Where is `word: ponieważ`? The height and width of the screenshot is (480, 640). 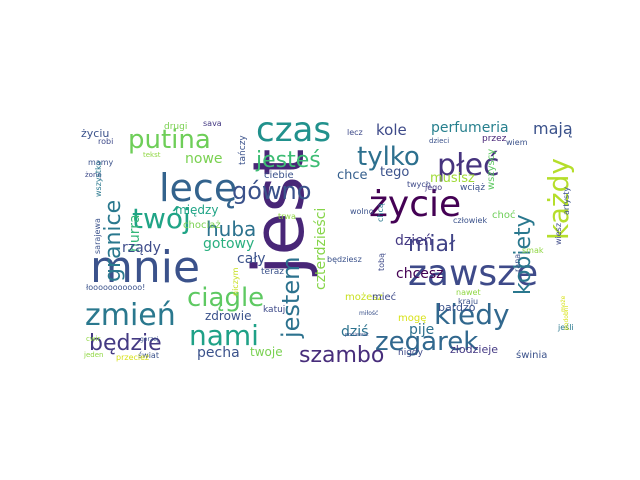 word: ponieważ is located at coordinates (357, 335).